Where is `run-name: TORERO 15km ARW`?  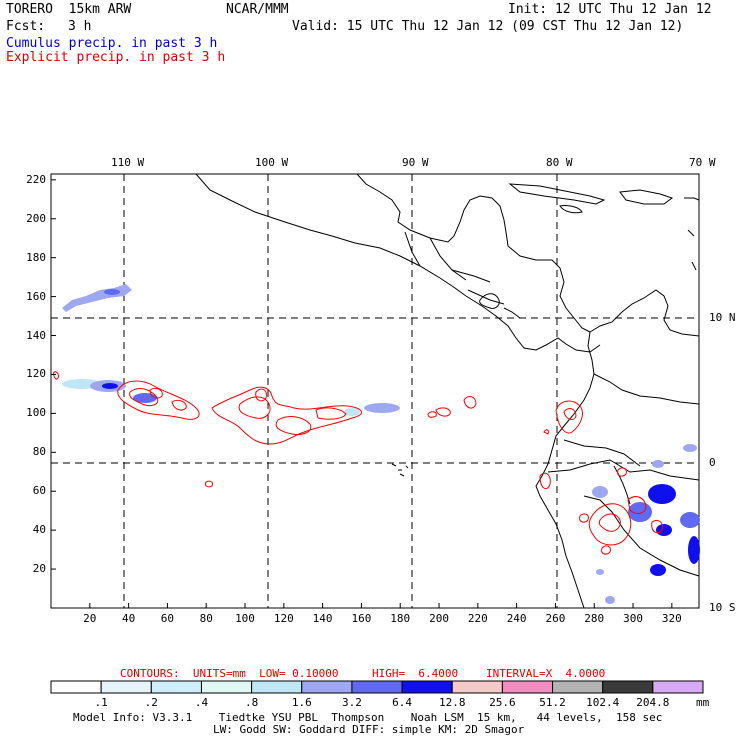 run-name: TORERO 15km ARW is located at coordinates (69, 9).